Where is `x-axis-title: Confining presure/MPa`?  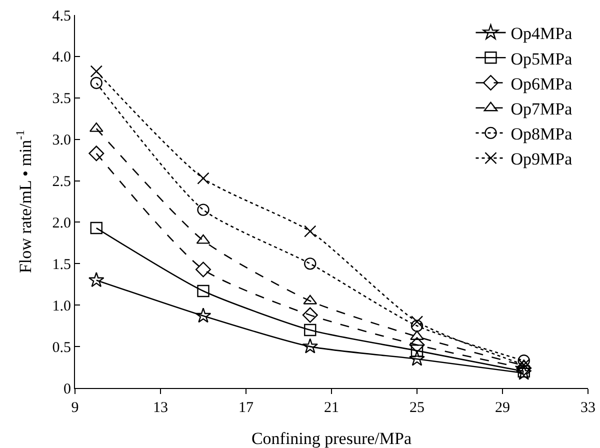
x-axis-title: Confining presure/MPa is located at coordinates (331, 438).